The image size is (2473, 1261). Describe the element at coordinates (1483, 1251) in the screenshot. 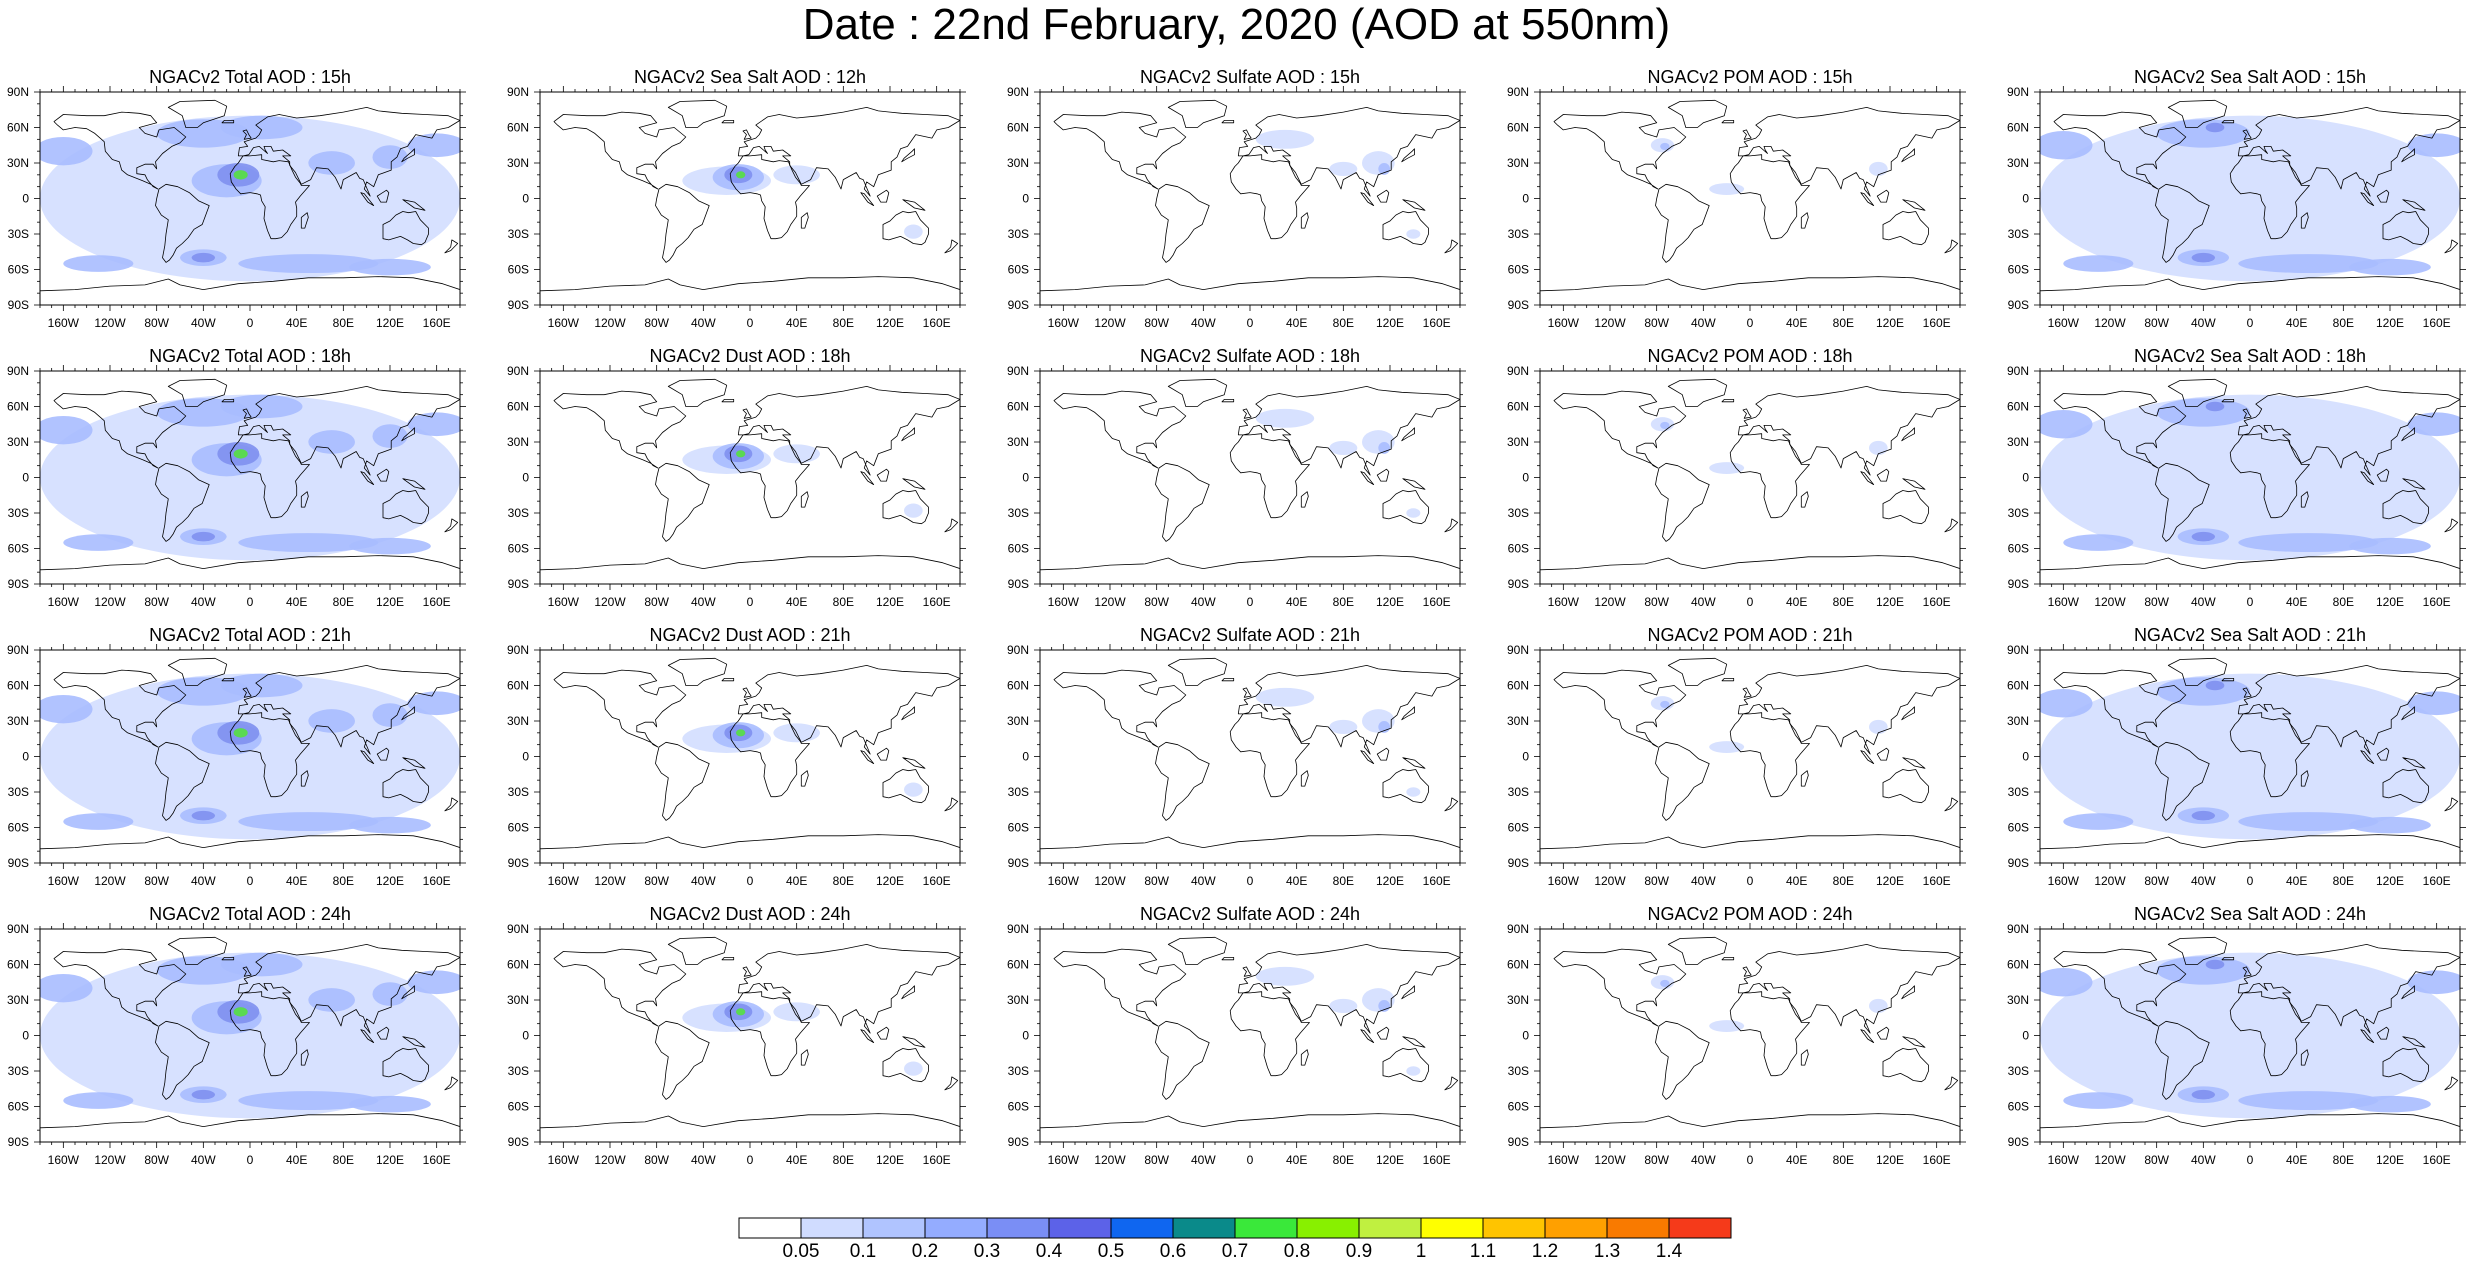

I see `colorbar-label: 1.1` at that location.